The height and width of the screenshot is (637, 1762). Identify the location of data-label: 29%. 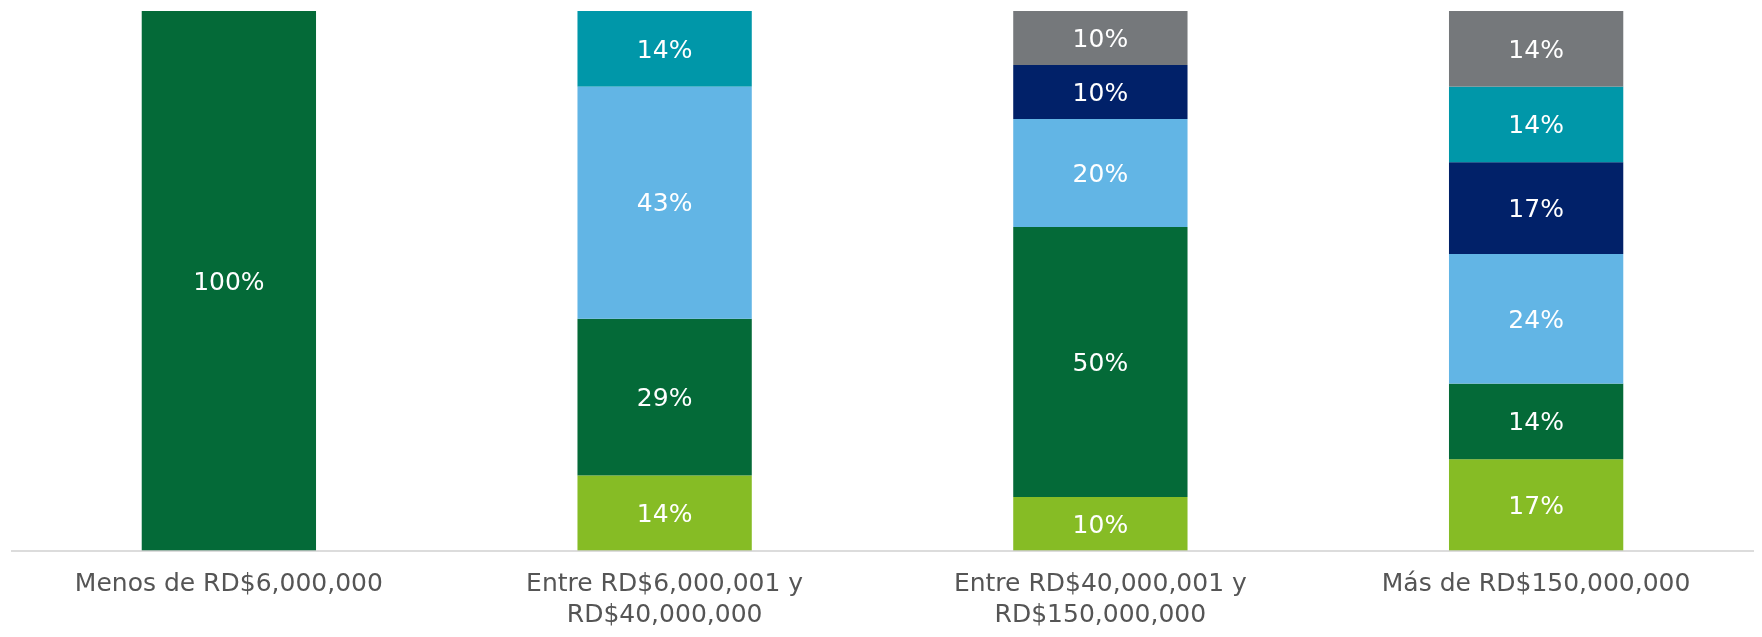
(664, 397).